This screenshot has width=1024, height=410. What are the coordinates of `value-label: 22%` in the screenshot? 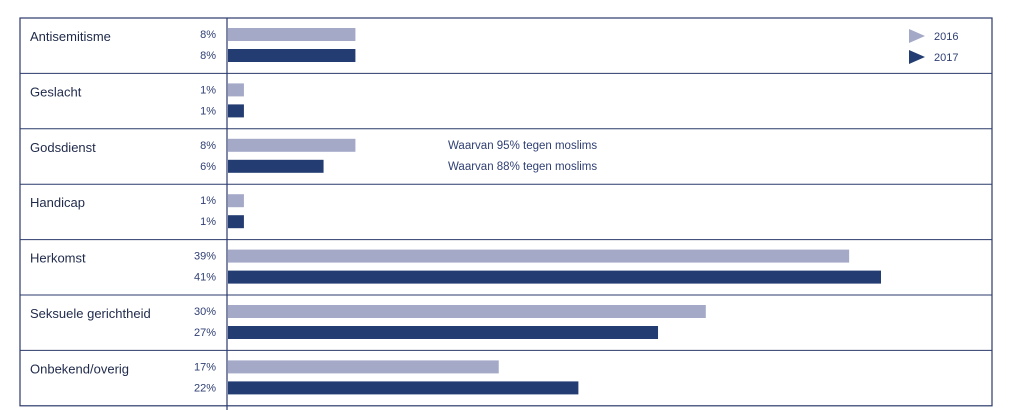 It's located at (205, 388).